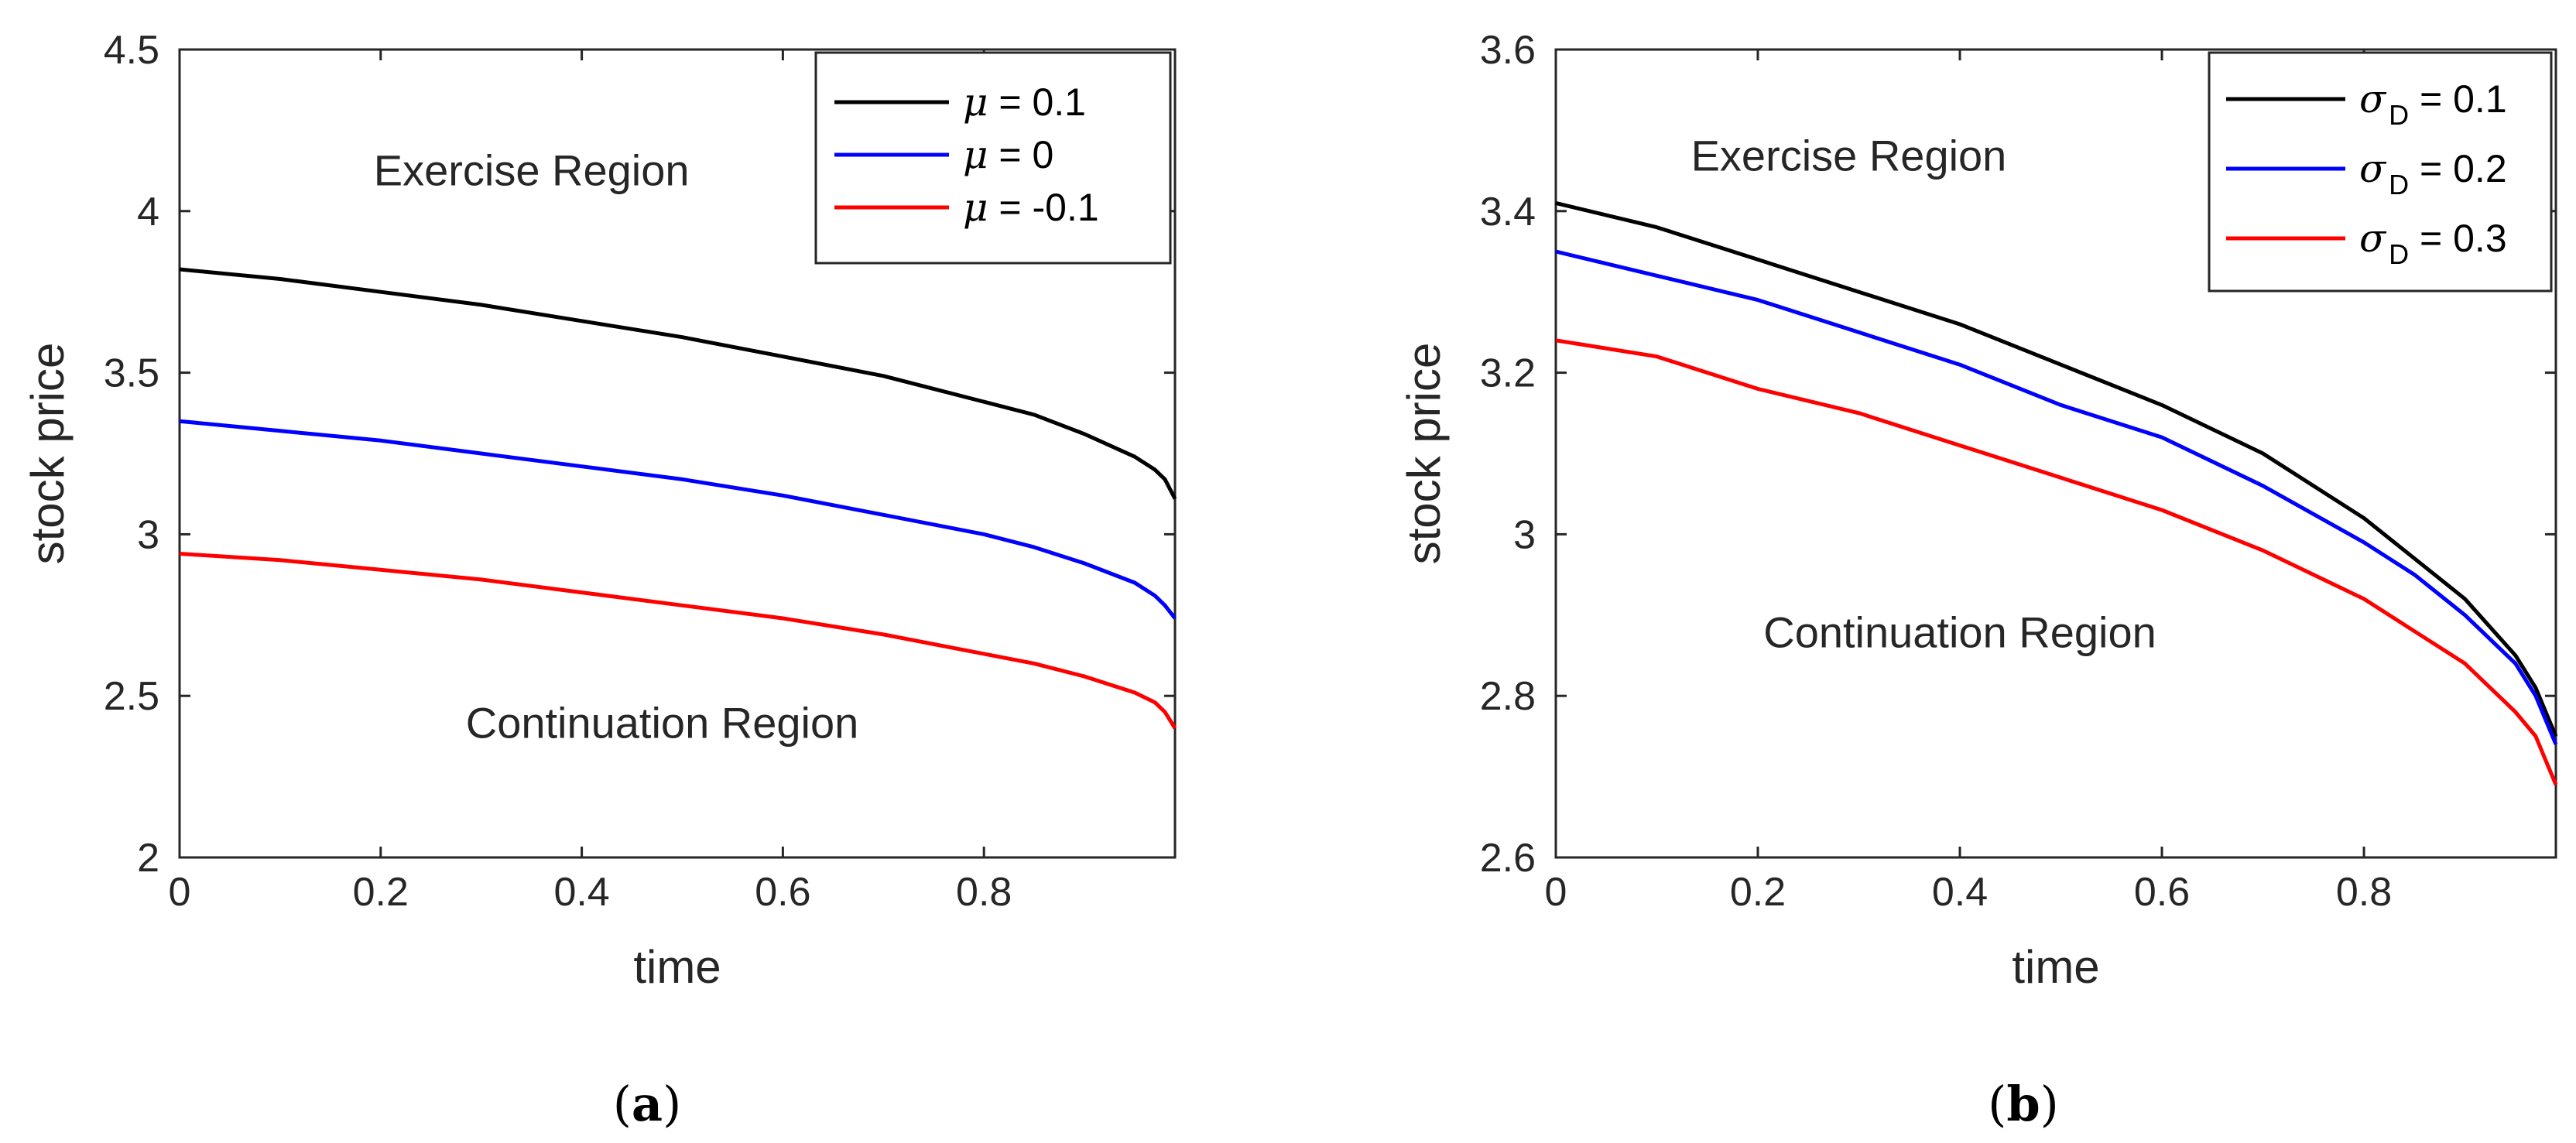 This screenshot has width=2576, height=1143. I want to click on panel-b-x-tick-label: 0.8, so click(2364, 893).